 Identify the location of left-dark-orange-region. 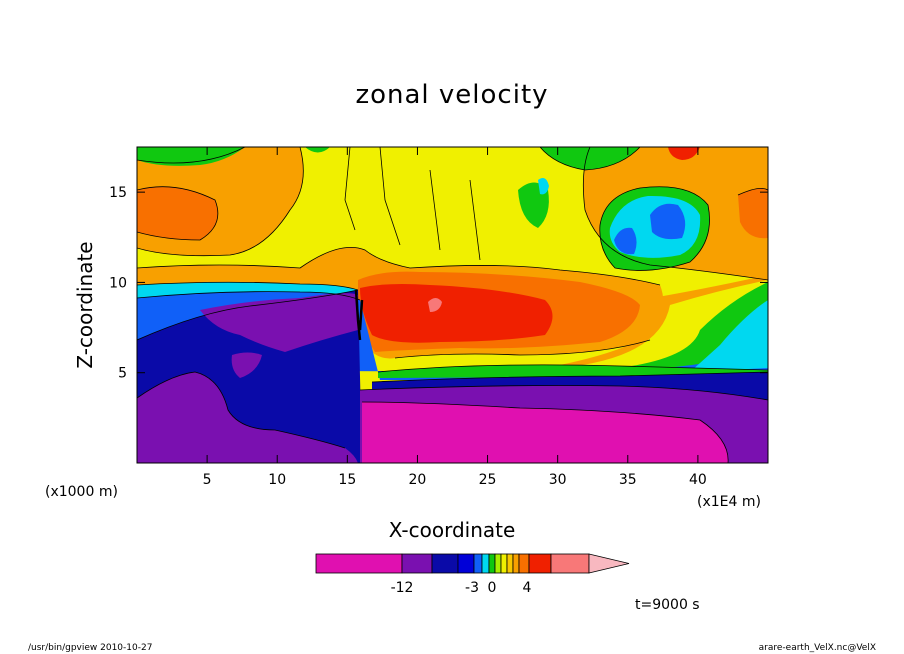
(177, 213).